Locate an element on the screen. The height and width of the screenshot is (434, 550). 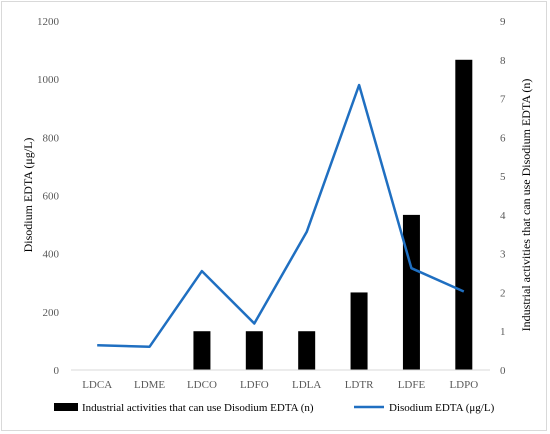
left-y-tick-label: 0 is located at coordinates (57, 371).